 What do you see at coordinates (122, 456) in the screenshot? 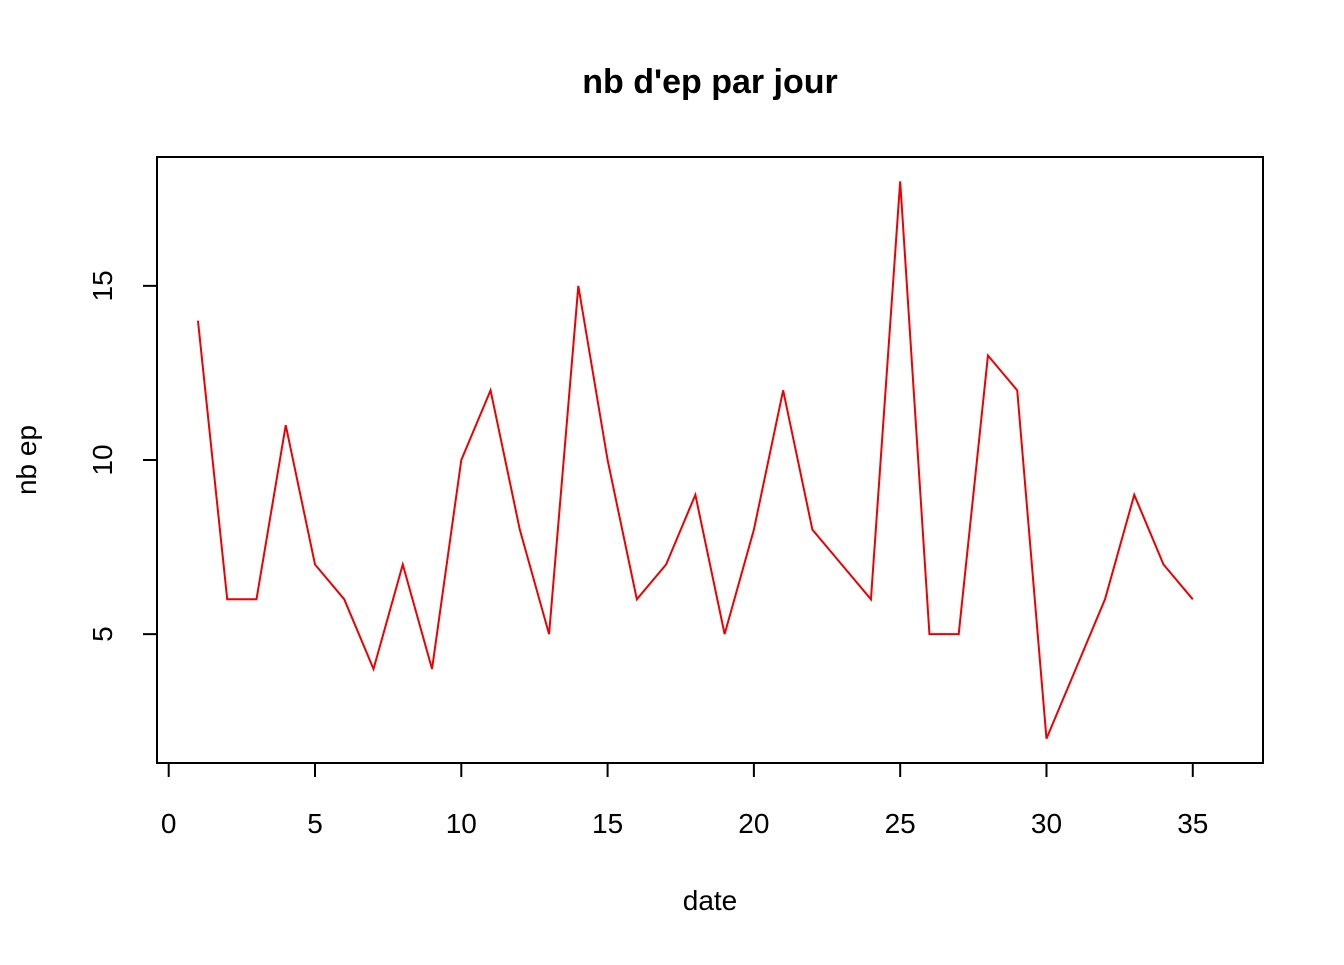
I see `y-axis: 5 10 15` at bounding box center [122, 456].